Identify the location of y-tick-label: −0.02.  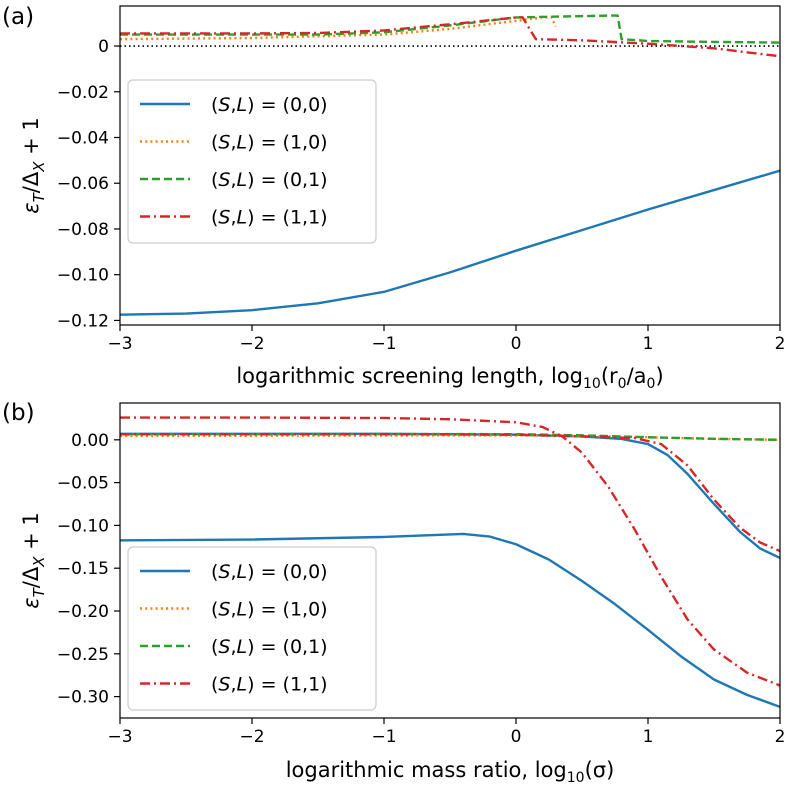
(83, 93).